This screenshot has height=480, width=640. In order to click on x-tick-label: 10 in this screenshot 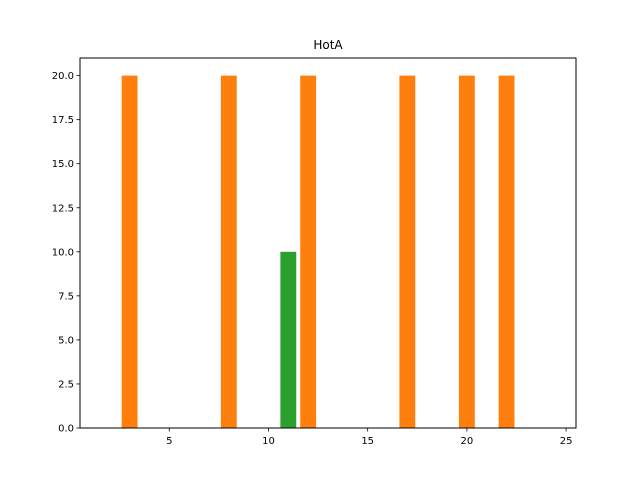, I will do `click(268, 441)`.